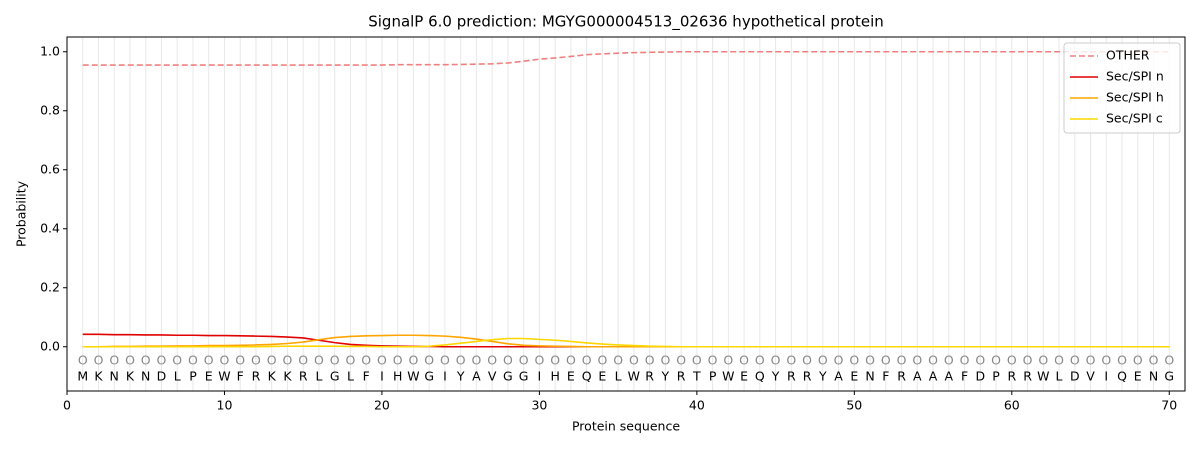  What do you see at coordinates (225, 405) in the screenshot?
I see `x-tick-label: 10` at bounding box center [225, 405].